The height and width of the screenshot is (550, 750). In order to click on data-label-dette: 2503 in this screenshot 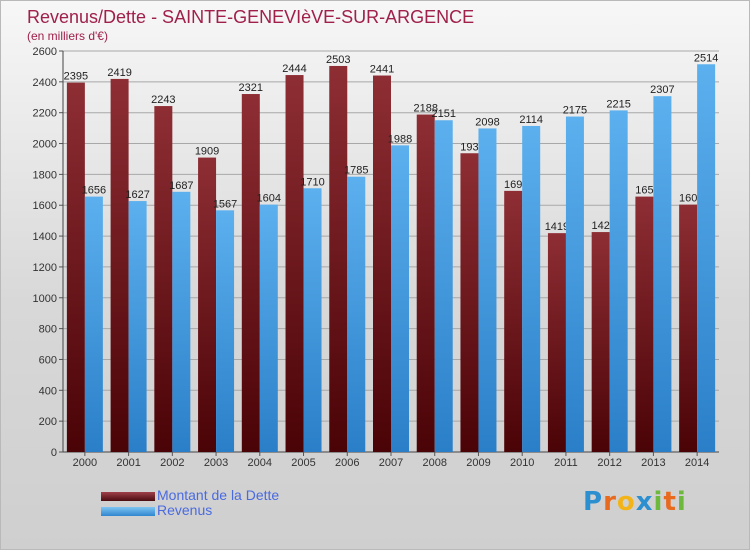, I will do `click(338, 60)`.